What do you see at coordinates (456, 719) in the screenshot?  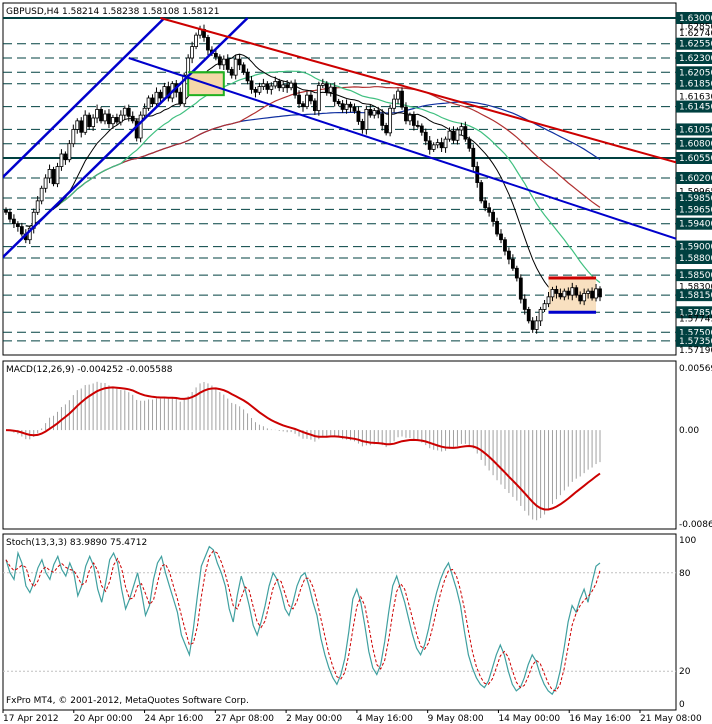 I see `time-label: 9 May 08:00` at bounding box center [456, 719].